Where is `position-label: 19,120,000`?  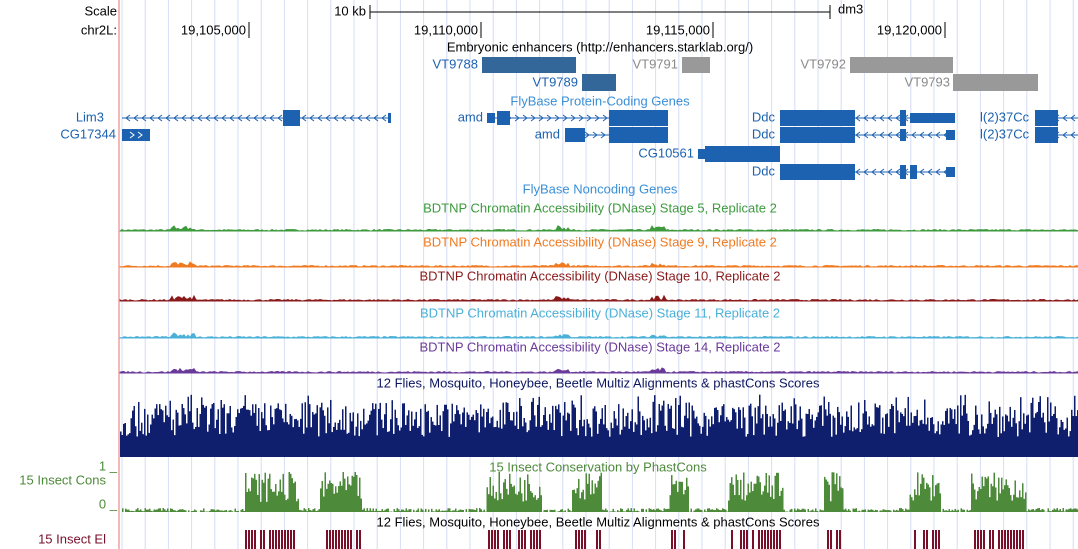
position-label: 19,120,000 is located at coordinates (909, 29).